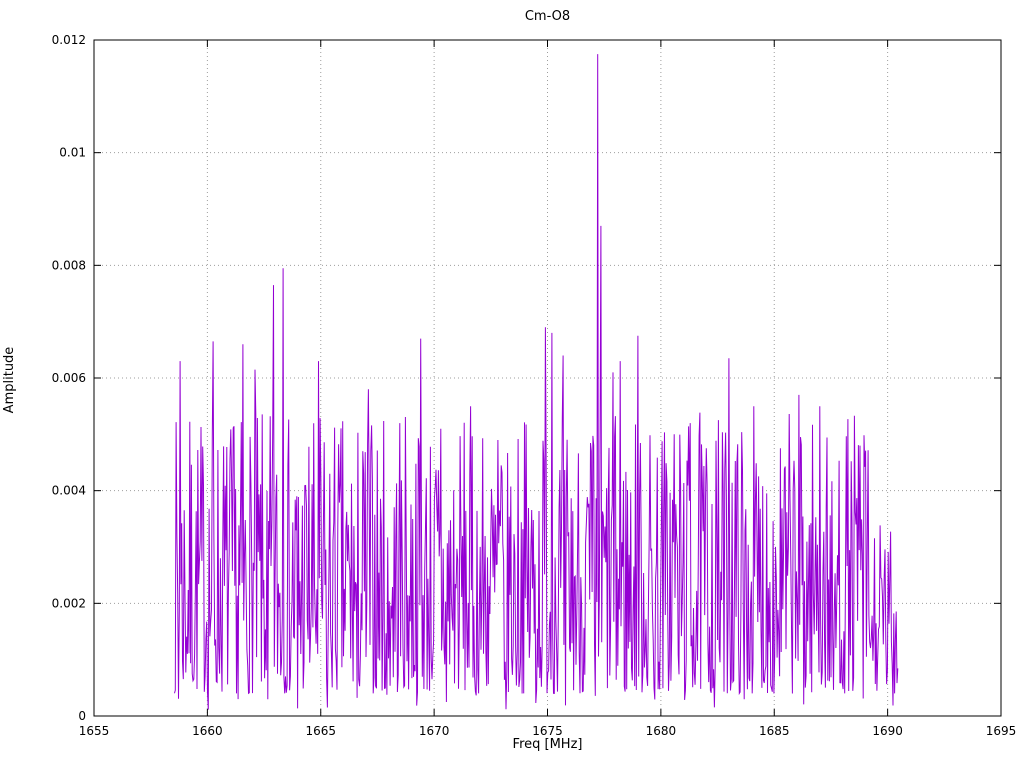 The height and width of the screenshot is (768, 1024). What do you see at coordinates (69, 265) in the screenshot?
I see `y-tick-label: 0.008` at bounding box center [69, 265].